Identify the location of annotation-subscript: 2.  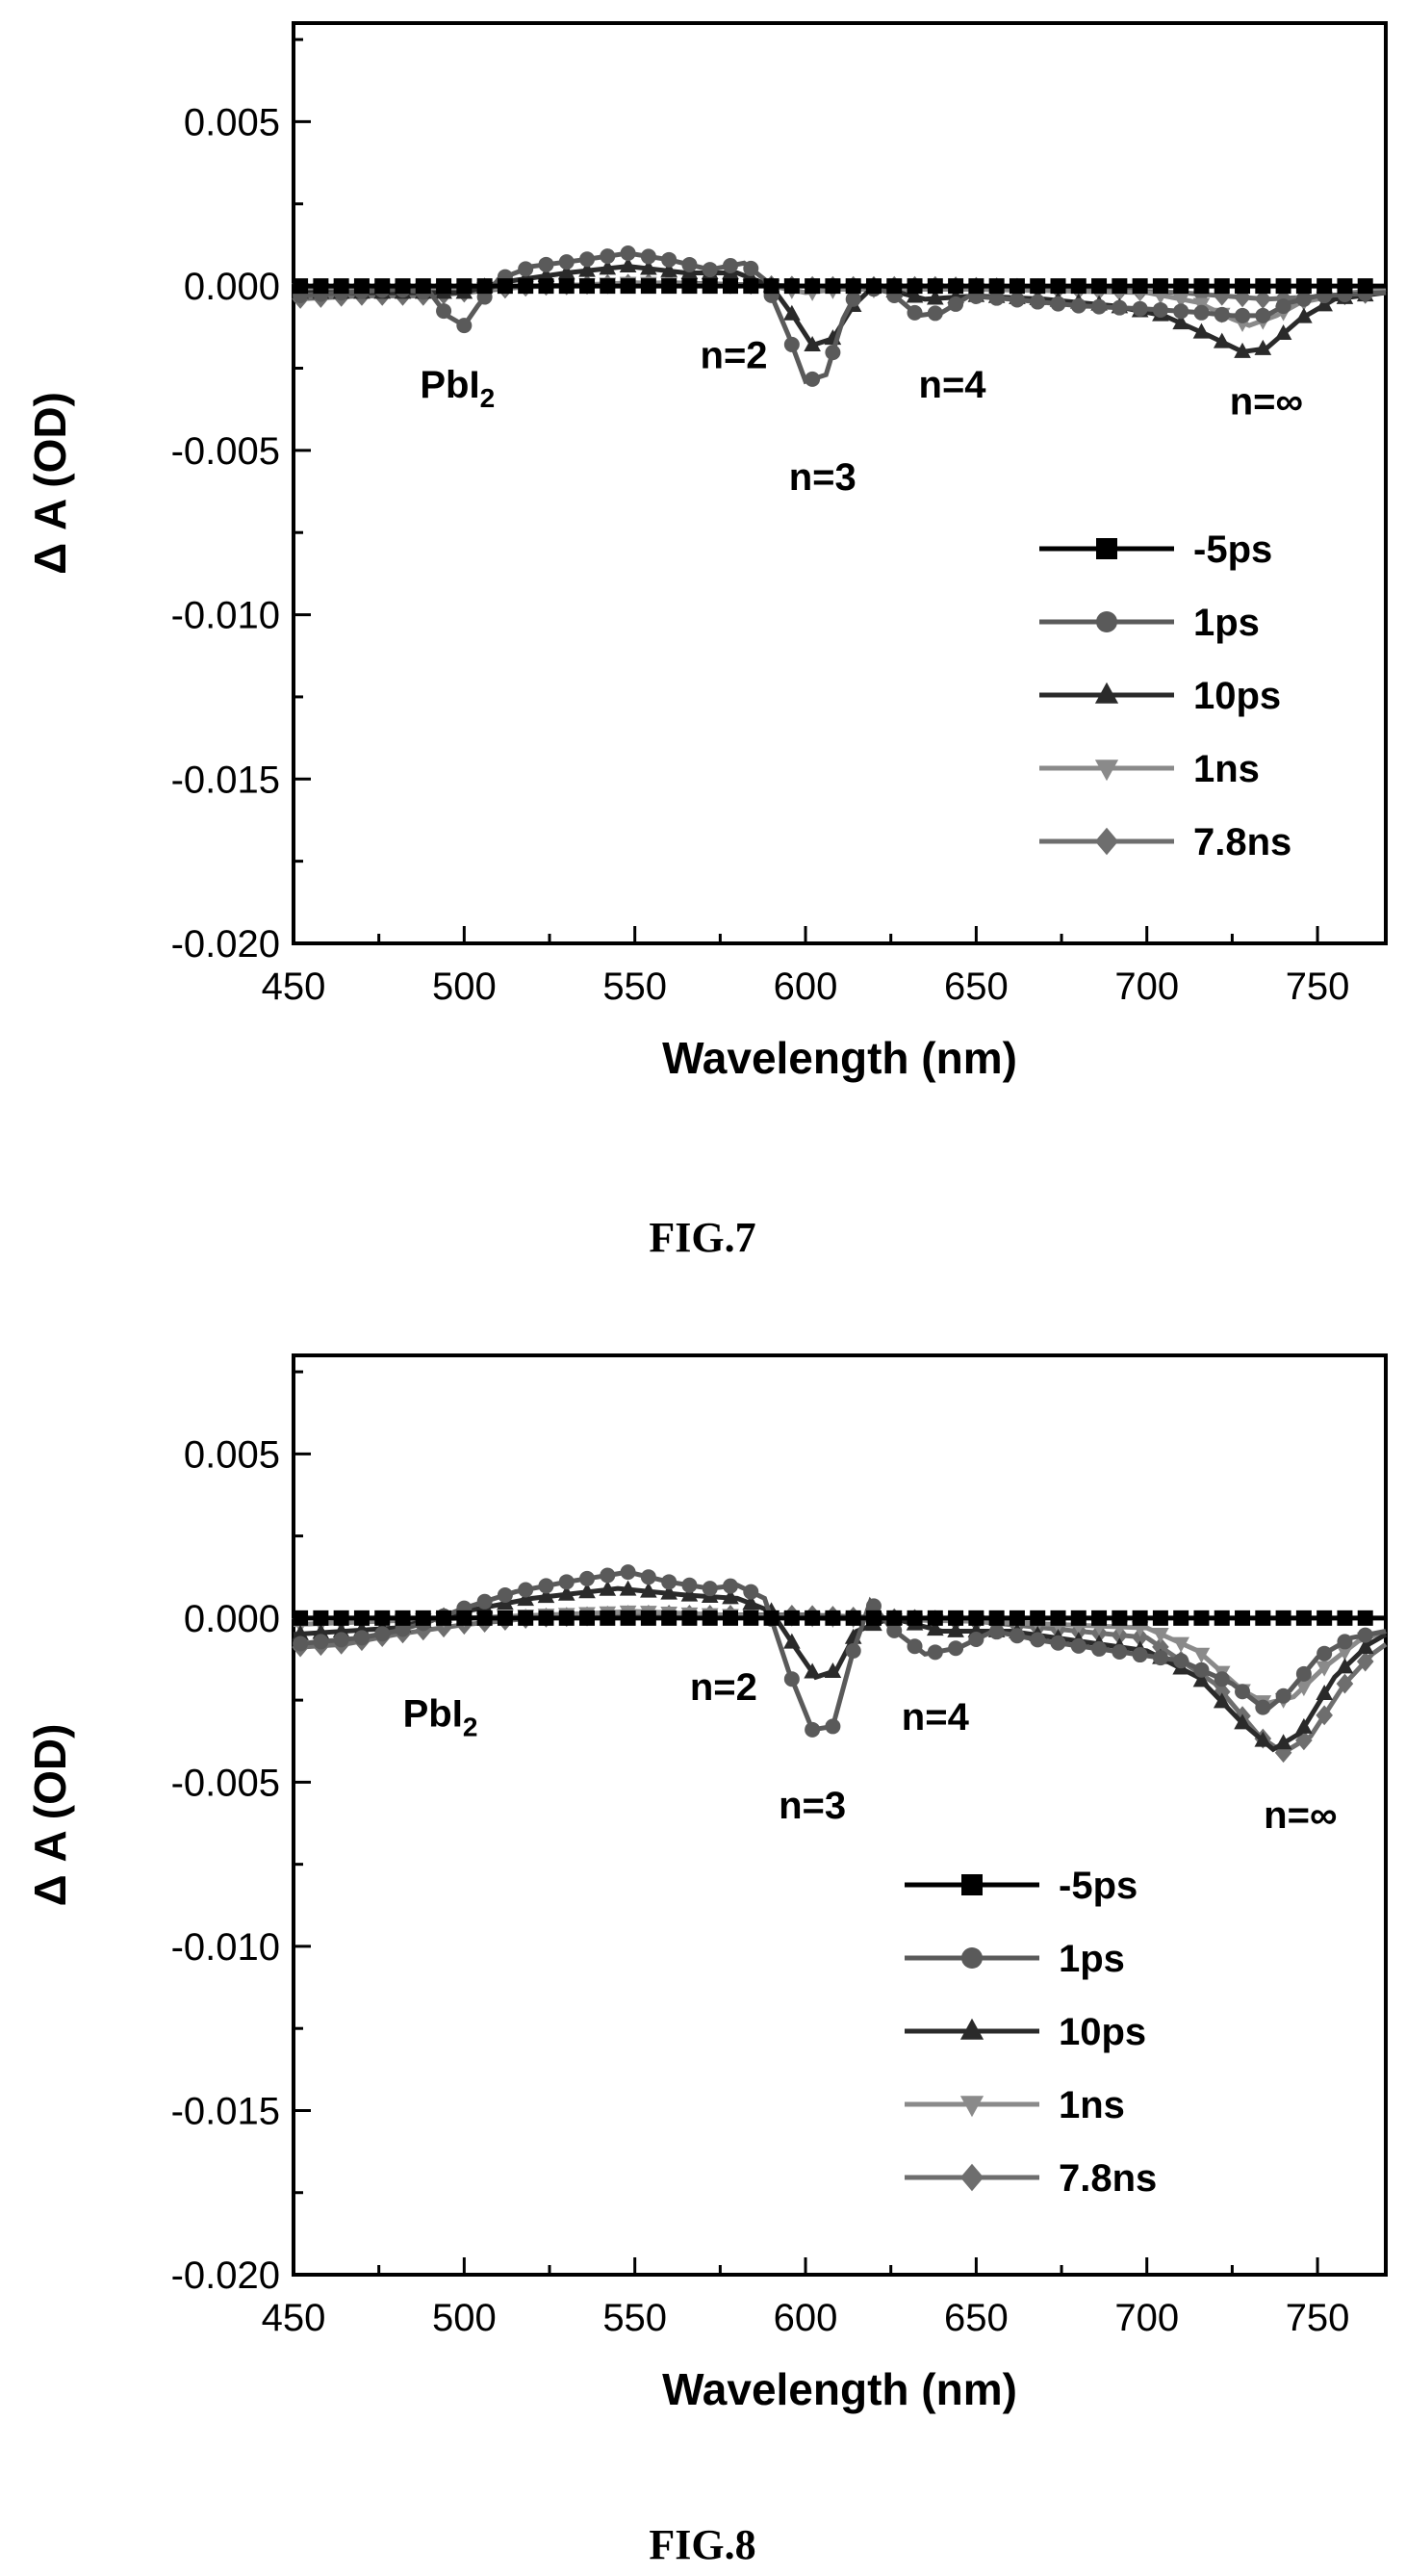
(470, 1727).